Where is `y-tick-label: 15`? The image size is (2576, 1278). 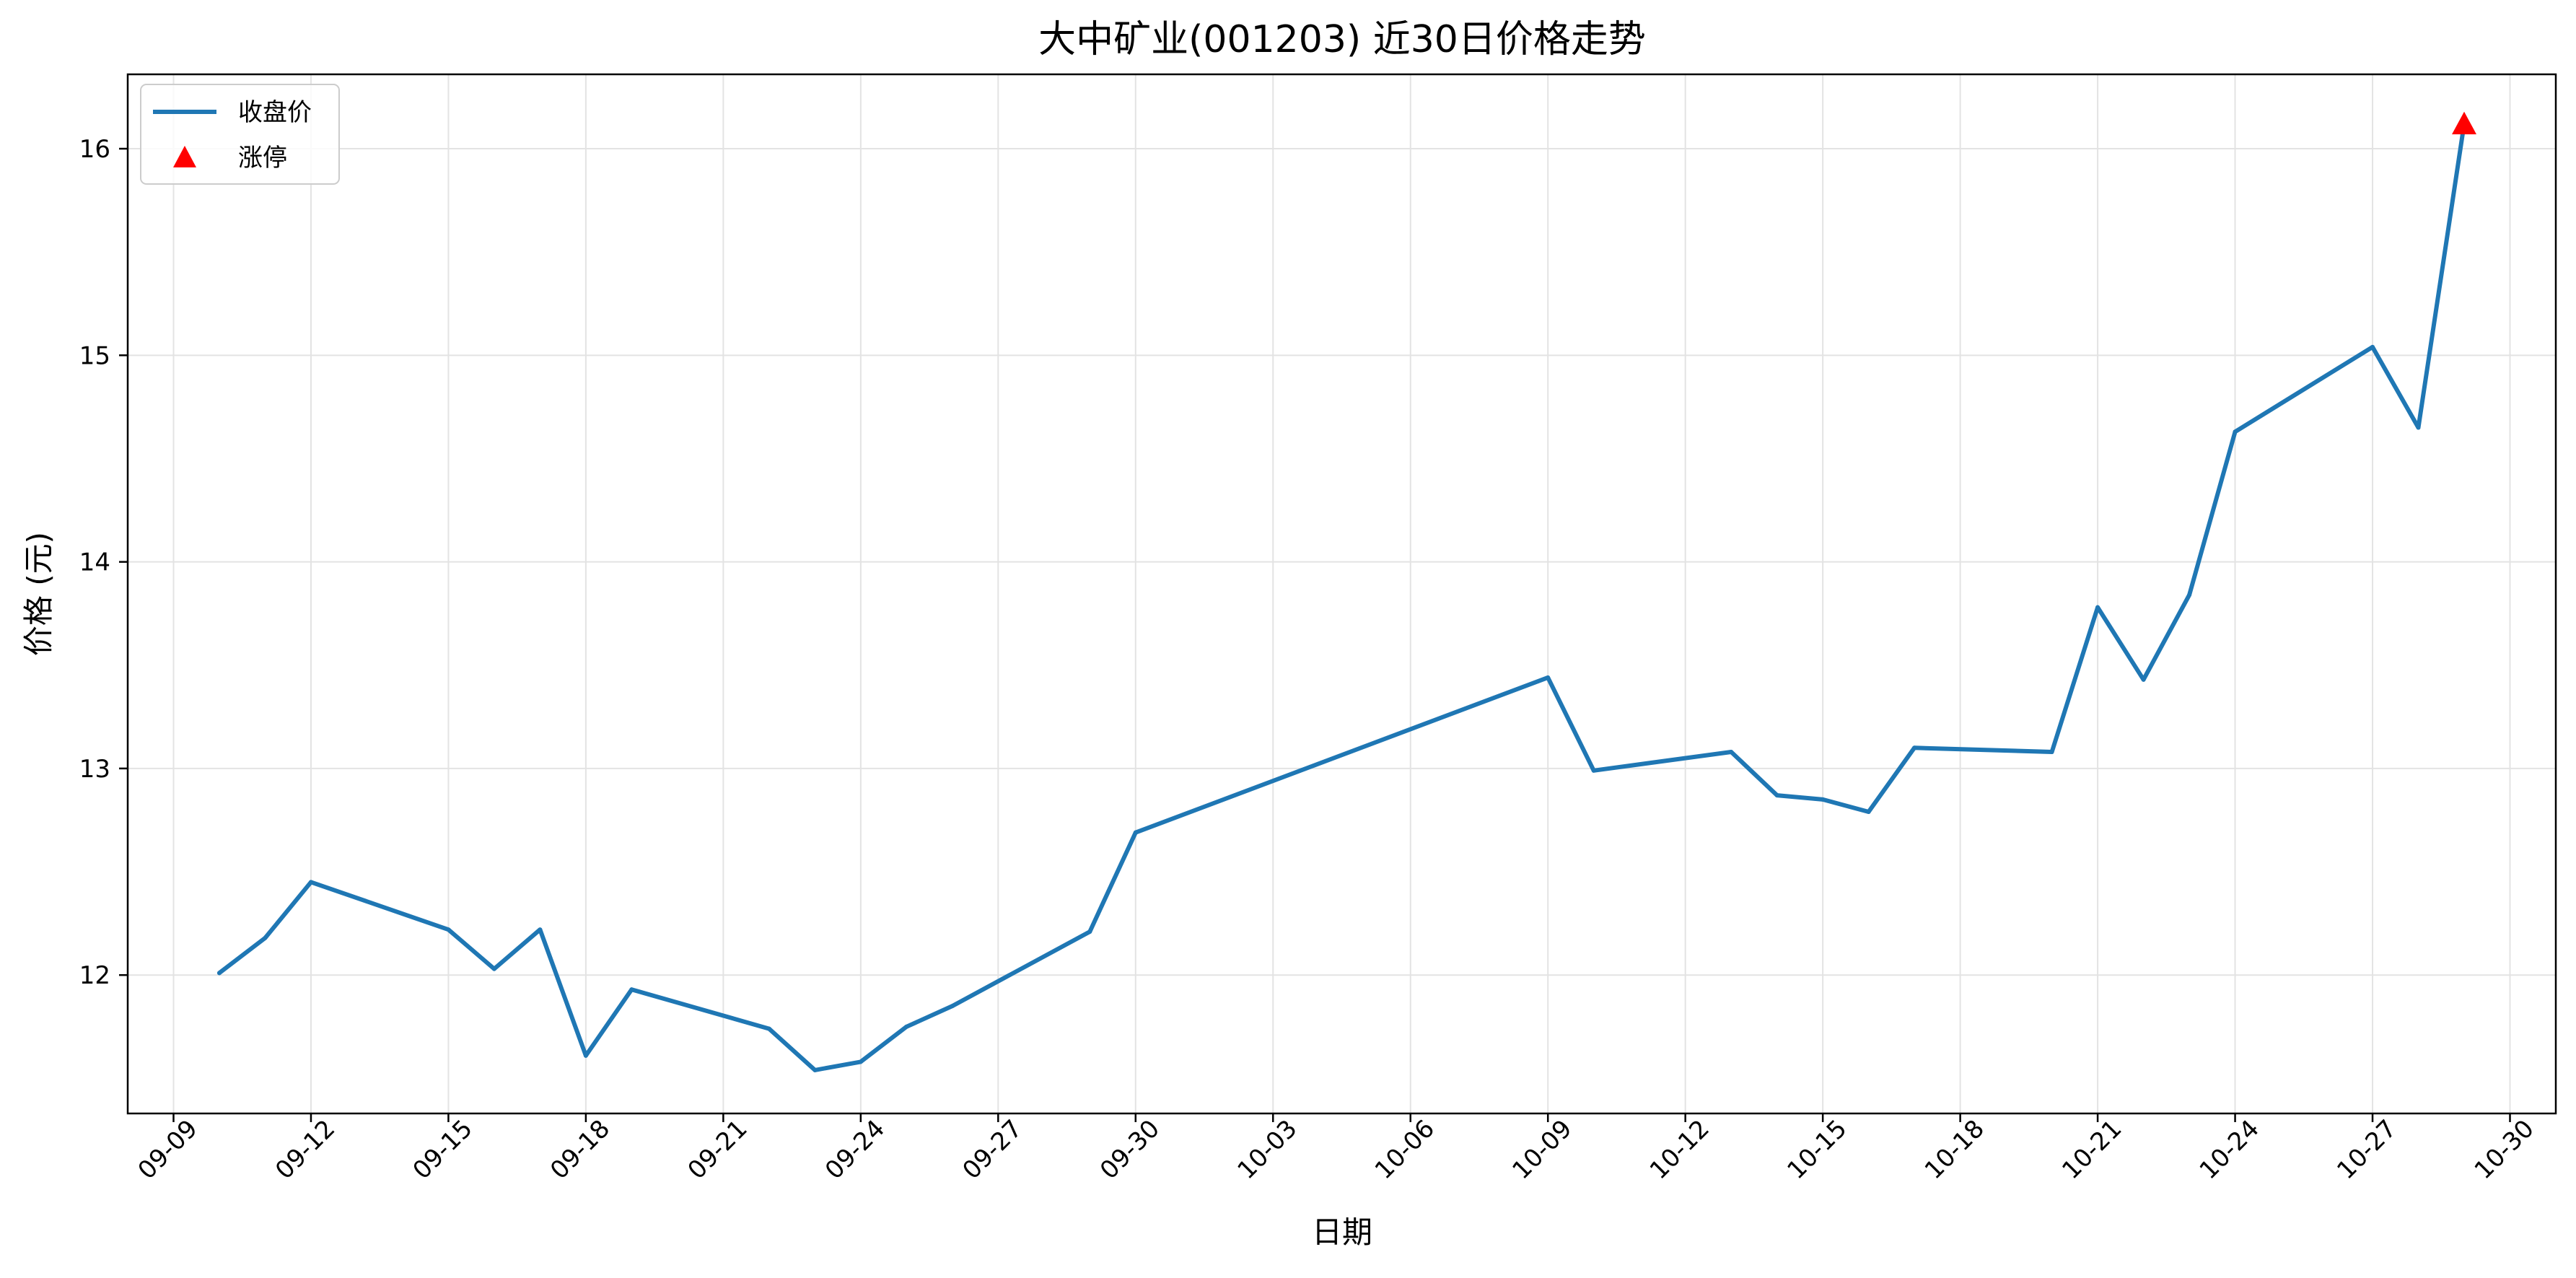
y-tick-label: 15 is located at coordinates (94, 355).